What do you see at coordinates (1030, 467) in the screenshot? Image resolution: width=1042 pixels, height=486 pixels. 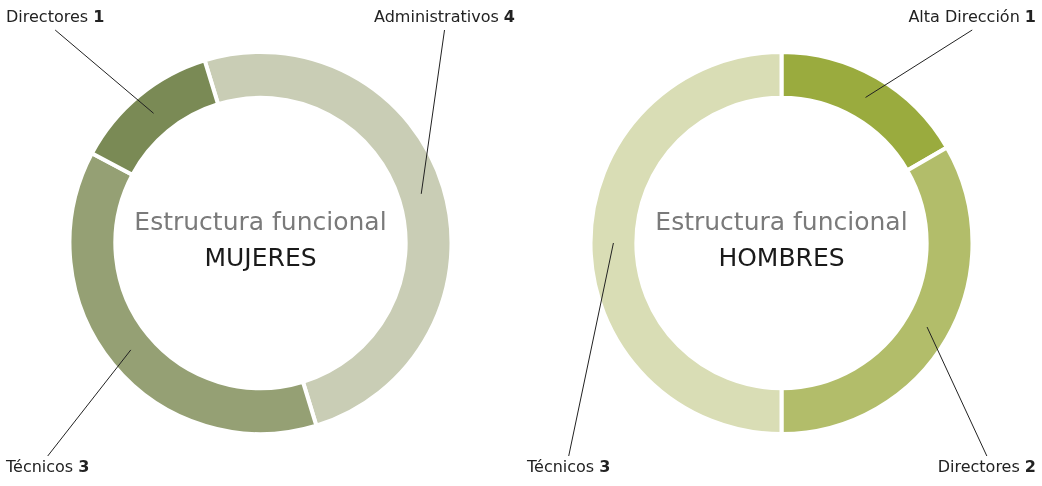 I see `data-label: 2` at bounding box center [1030, 467].